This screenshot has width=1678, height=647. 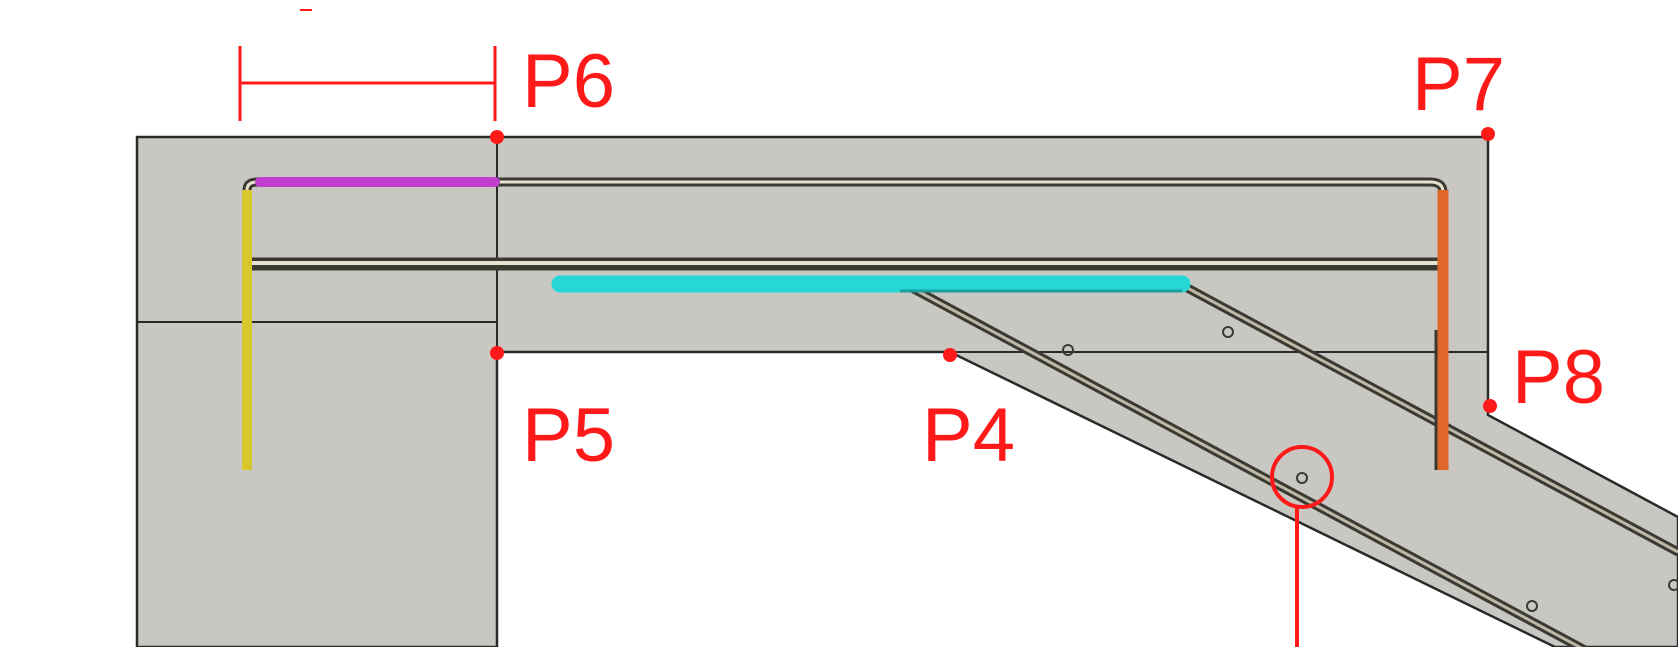 I want to click on detail-callout-circle, so click(x=1302, y=477).